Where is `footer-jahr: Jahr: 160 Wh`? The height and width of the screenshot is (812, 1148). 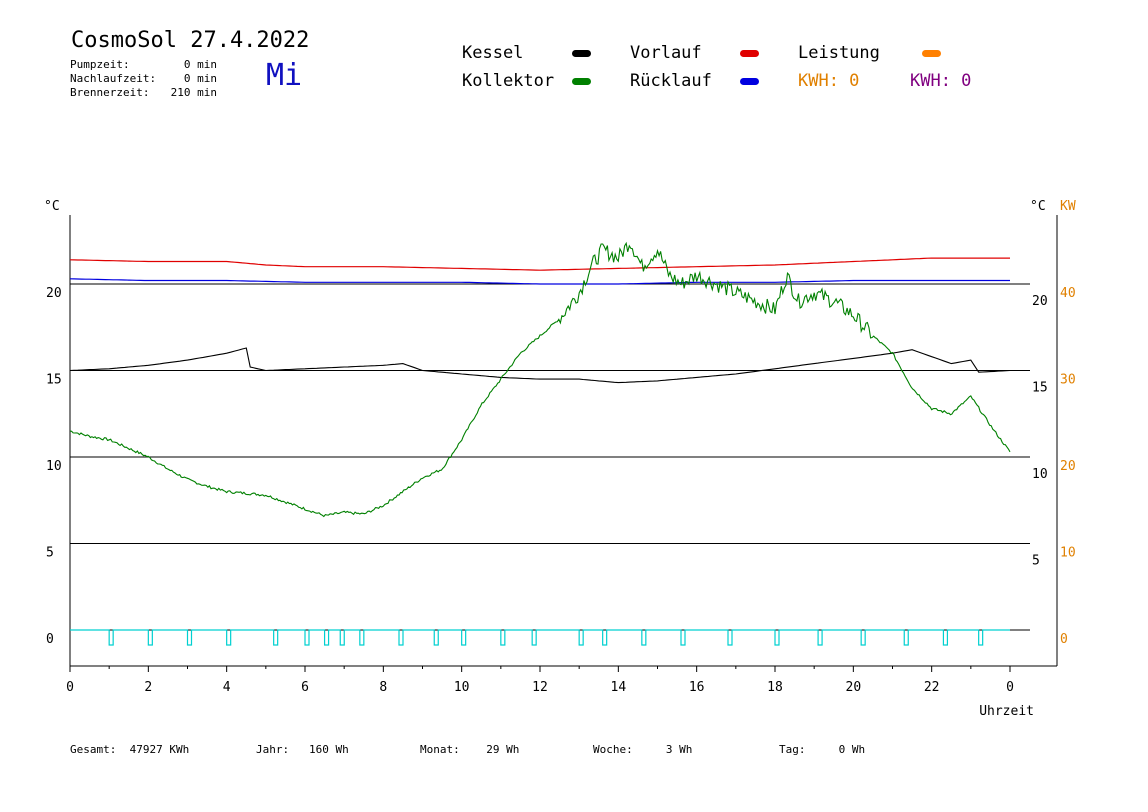
footer-jahr: Jahr: 160 Wh is located at coordinates (302, 749).